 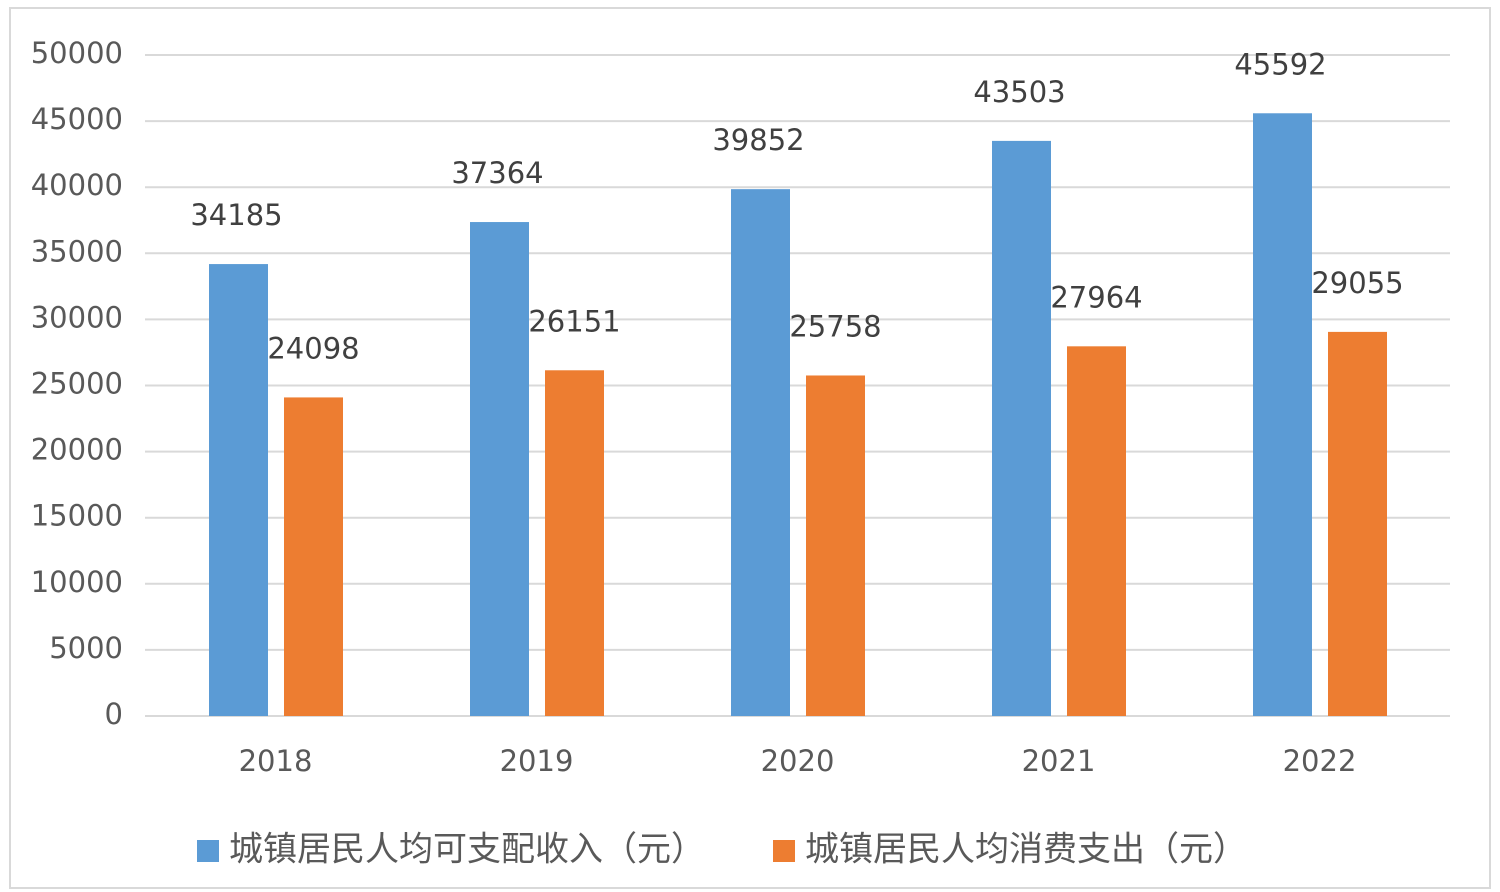 What do you see at coordinates (798, 761) in the screenshot?
I see `x-tick-label: 2020` at bounding box center [798, 761].